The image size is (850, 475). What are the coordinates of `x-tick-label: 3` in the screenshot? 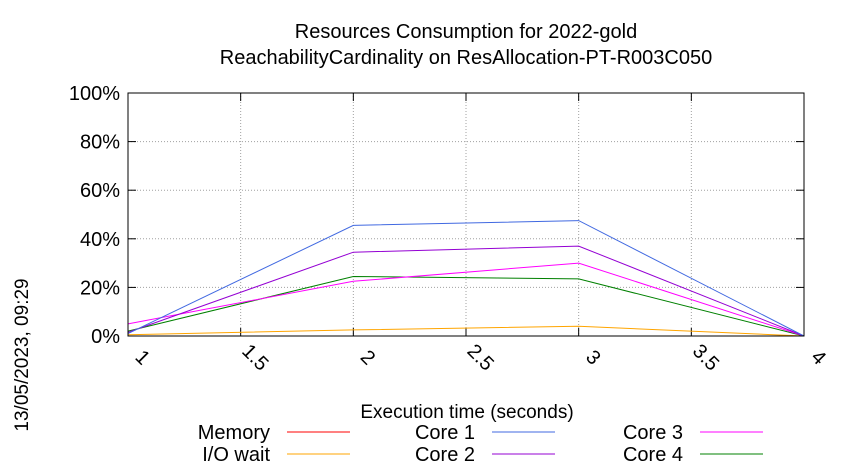 It's located at (592, 357).